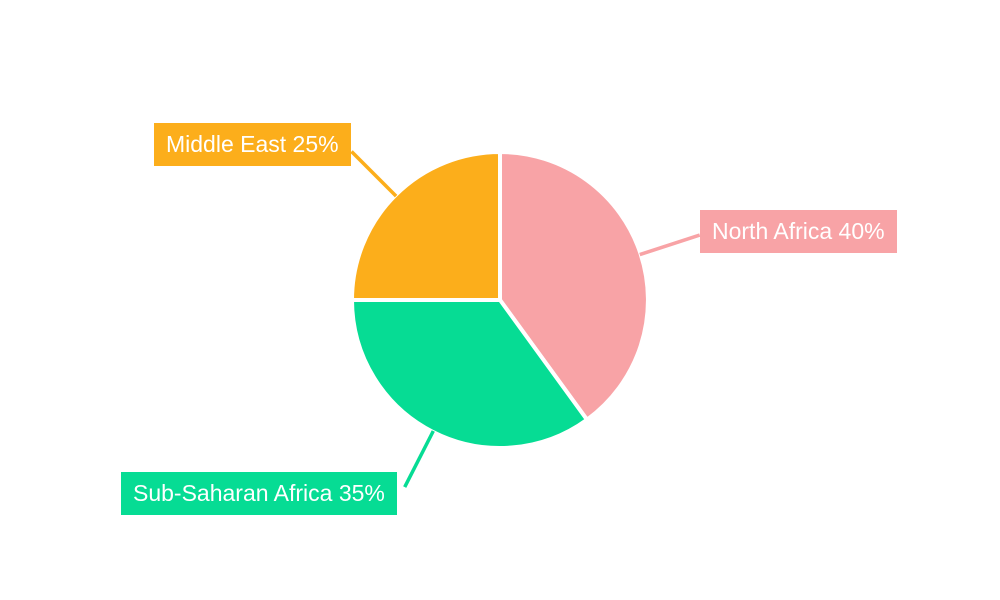 This screenshot has height=600, width=1000. Describe the element at coordinates (798, 231) in the screenshot. I see `slice-label-north-africa: North Africa 40%` at that location.